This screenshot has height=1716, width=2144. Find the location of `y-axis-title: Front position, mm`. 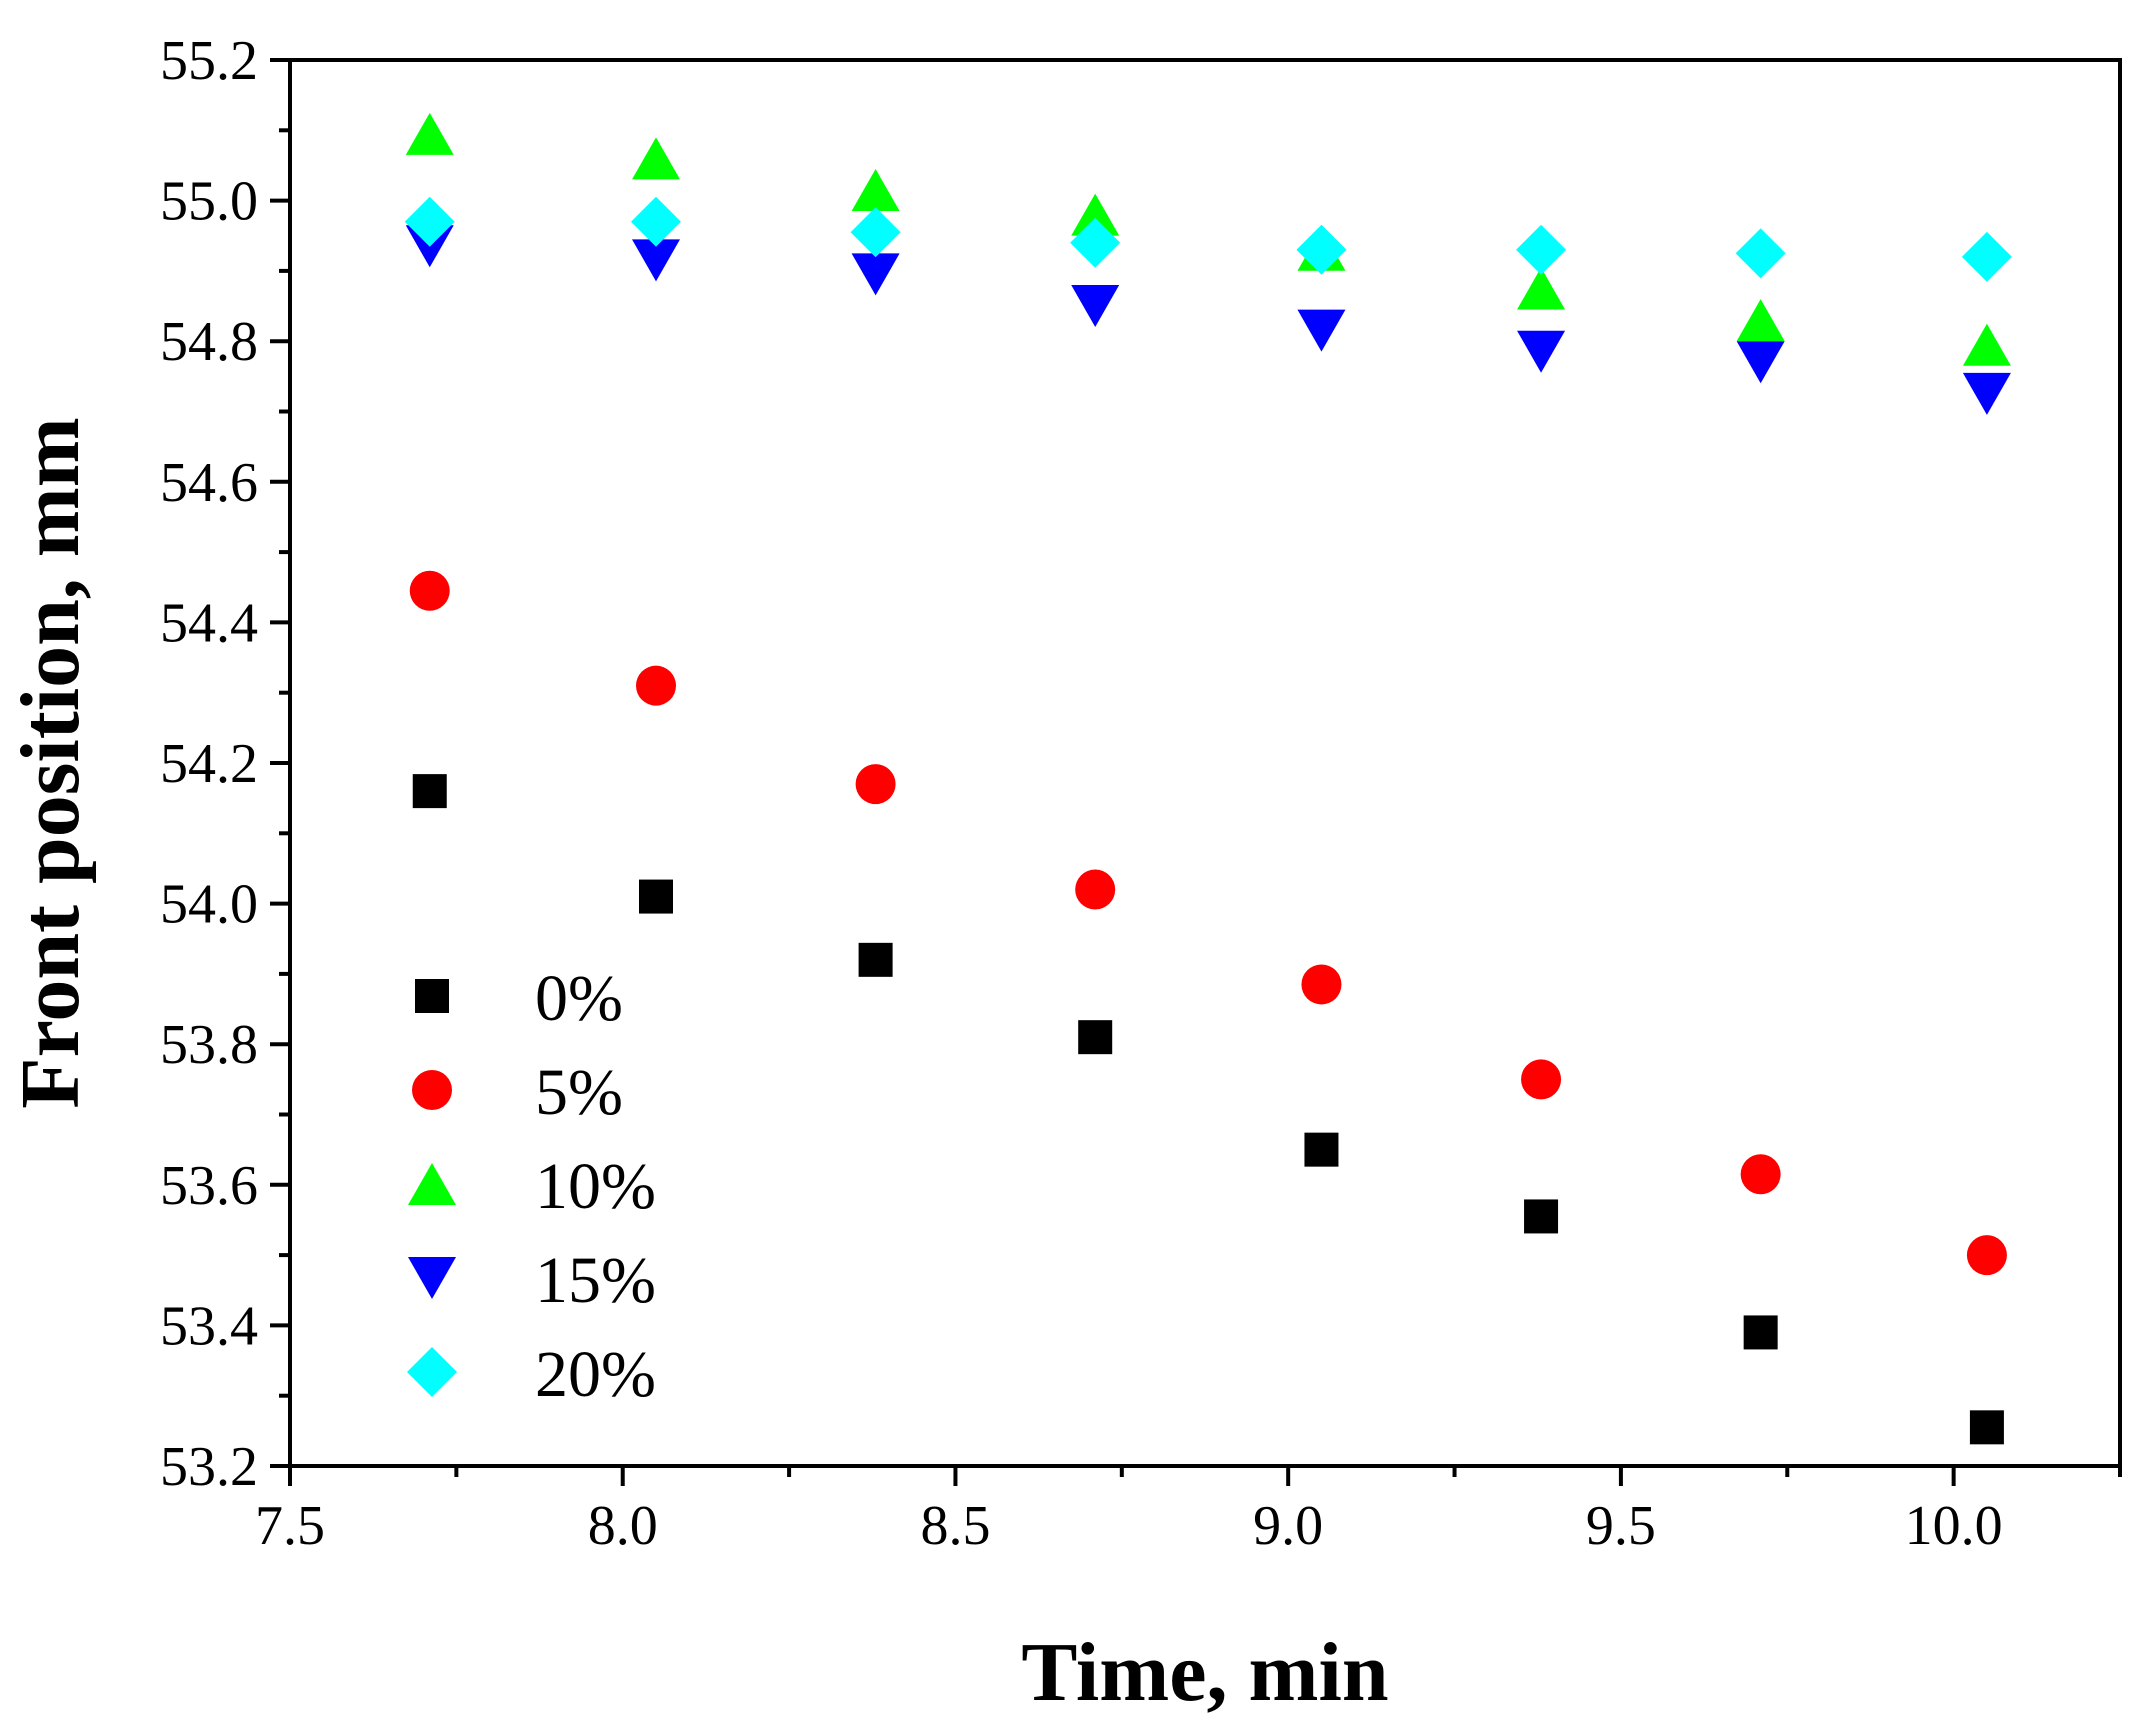

y-axis-title: Front position, mm is located at coordinates (50, 762).